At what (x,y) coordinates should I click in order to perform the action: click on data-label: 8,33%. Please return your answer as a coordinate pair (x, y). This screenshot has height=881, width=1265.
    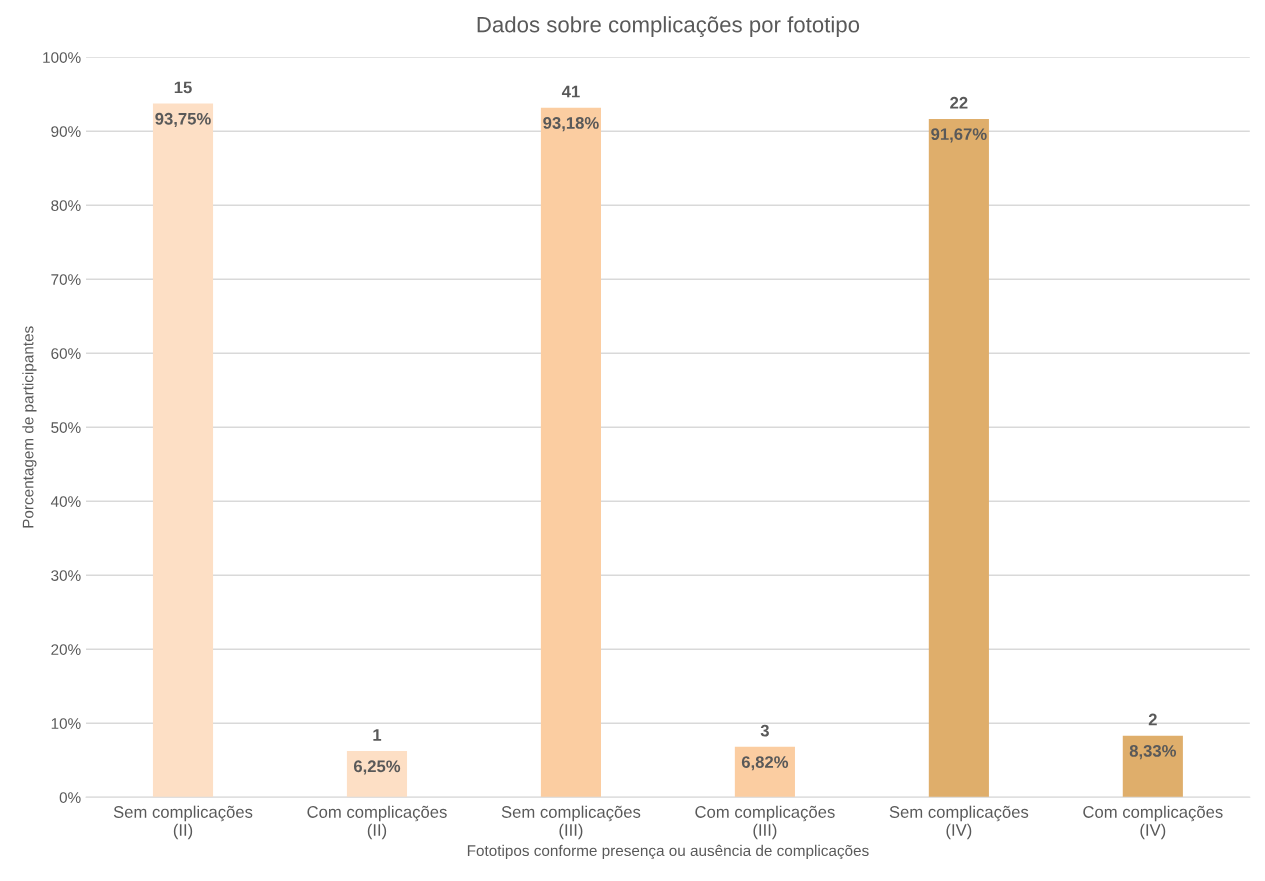
    Looking at the image, I should click on (1153, 752).